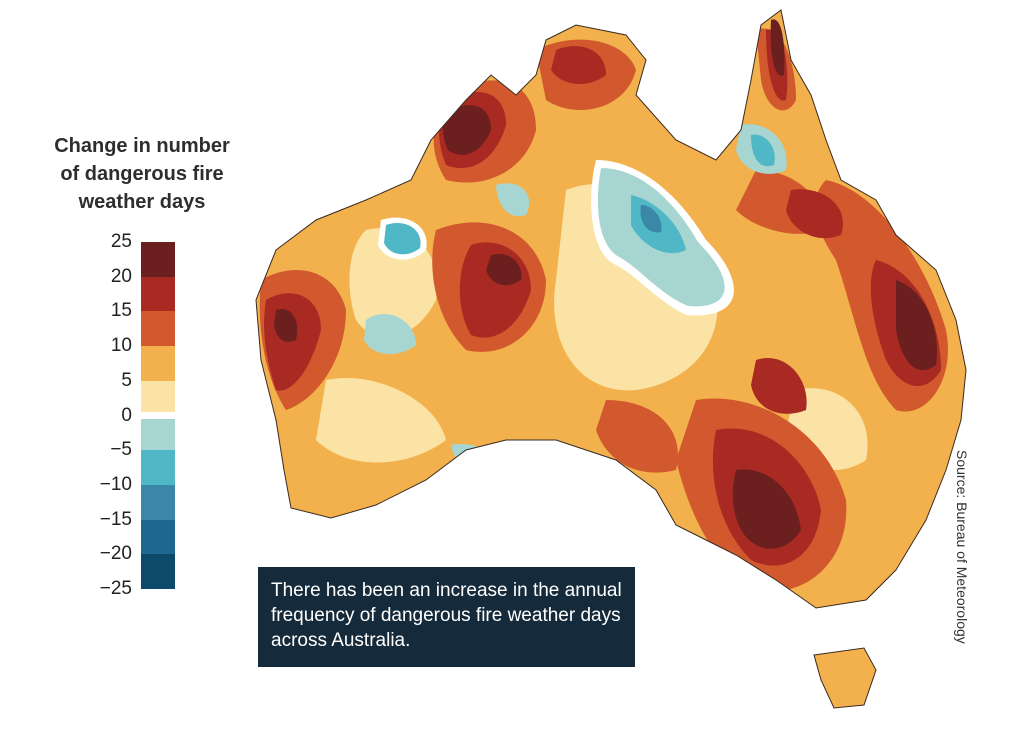 The width and height of the screenshot is (1024, 735). Describe the element at coordinates (121, 241) in the screenshot. I see `legend-tick-label: 25` at that location.